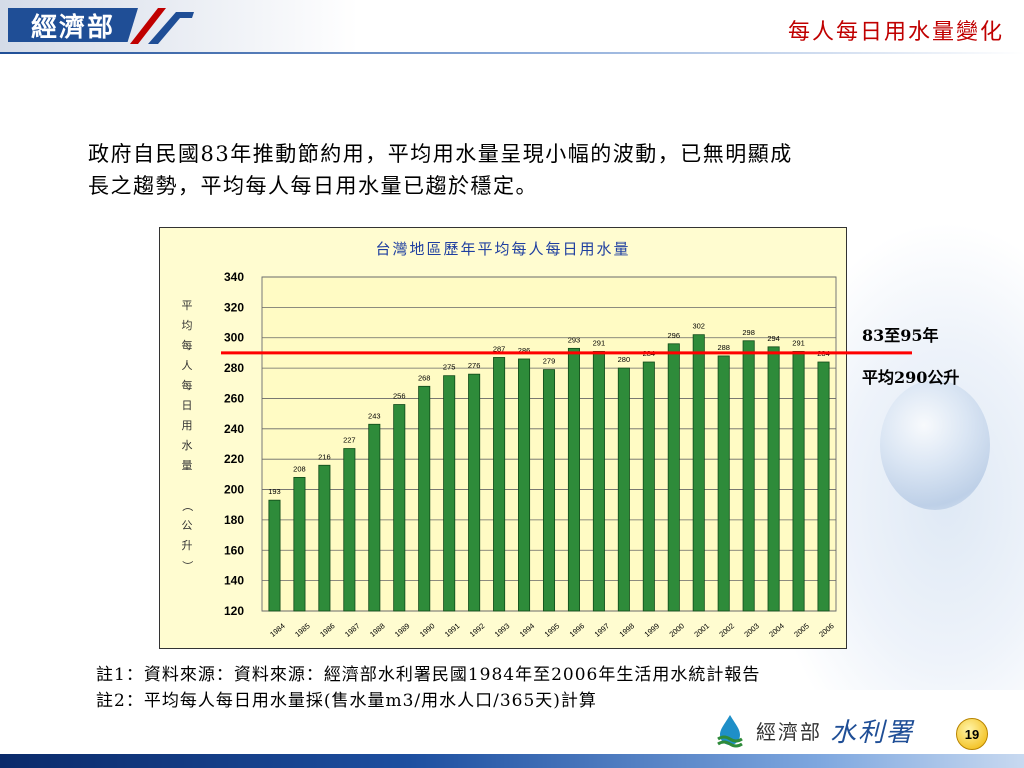 This screenshot has height=768, width=1024. I want to click on x-tick-label: 1989, so click(402, 630).